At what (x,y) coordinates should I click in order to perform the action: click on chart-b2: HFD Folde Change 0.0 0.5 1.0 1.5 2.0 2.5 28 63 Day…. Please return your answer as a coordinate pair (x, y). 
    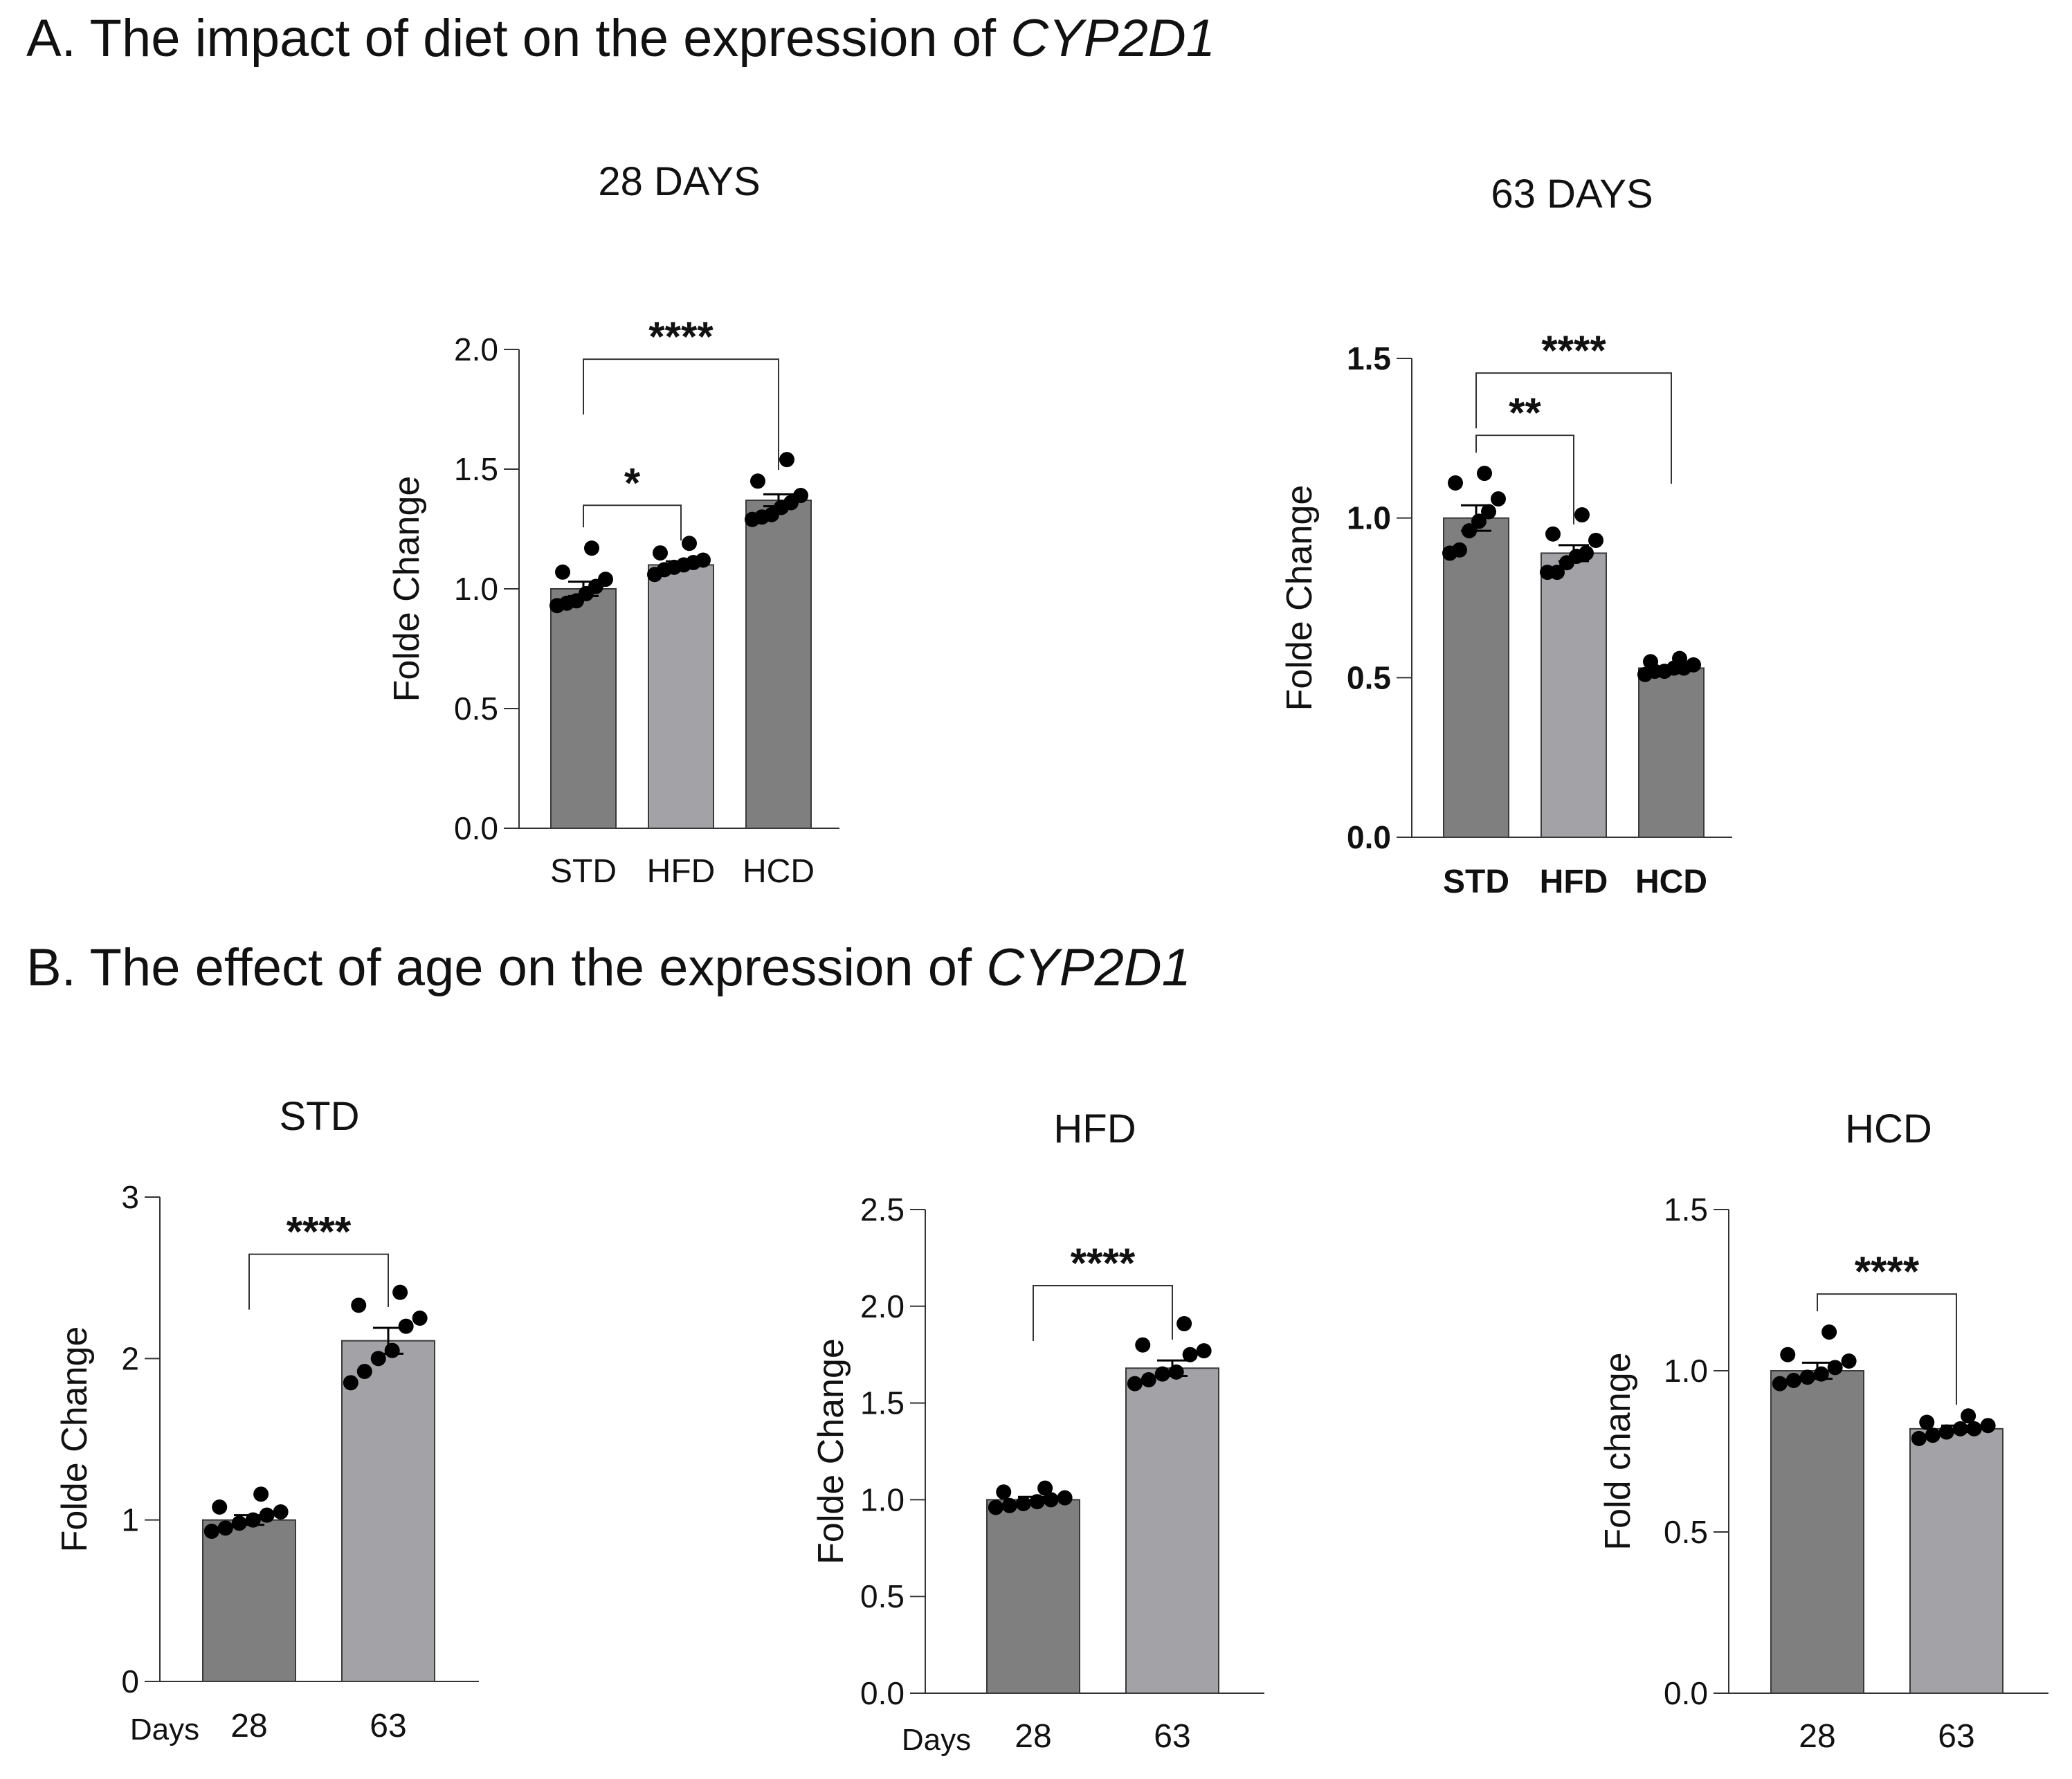
    Looking at the image, I should click on (1037, 1431).